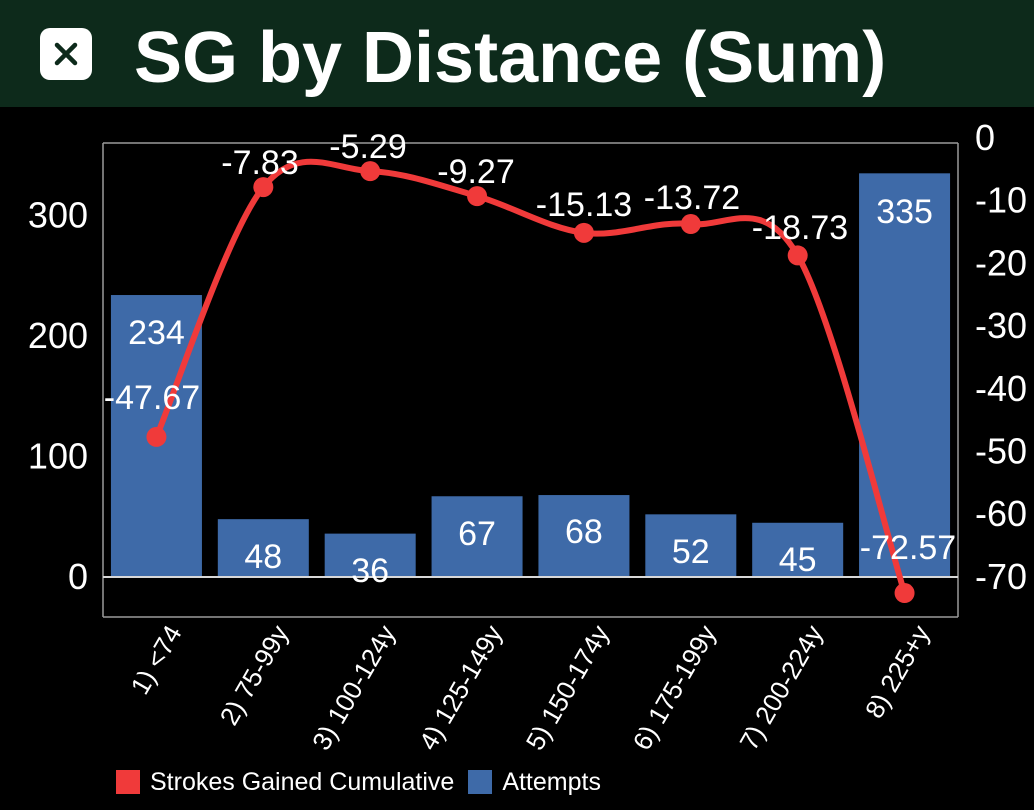  Describe the element at coordinates (460, 687) in the screenshot. I see `x-axis-category-label: 4) 125-149y` at that location.